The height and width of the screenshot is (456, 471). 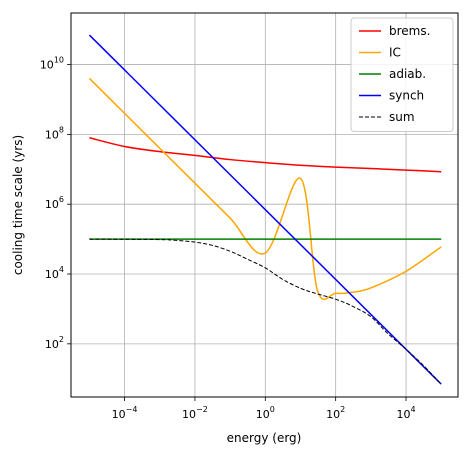 What do you see at coordinates (132, 409) in the screenshot?
I see `x-tick-exponent: −4` at bounding box center [132, 409].